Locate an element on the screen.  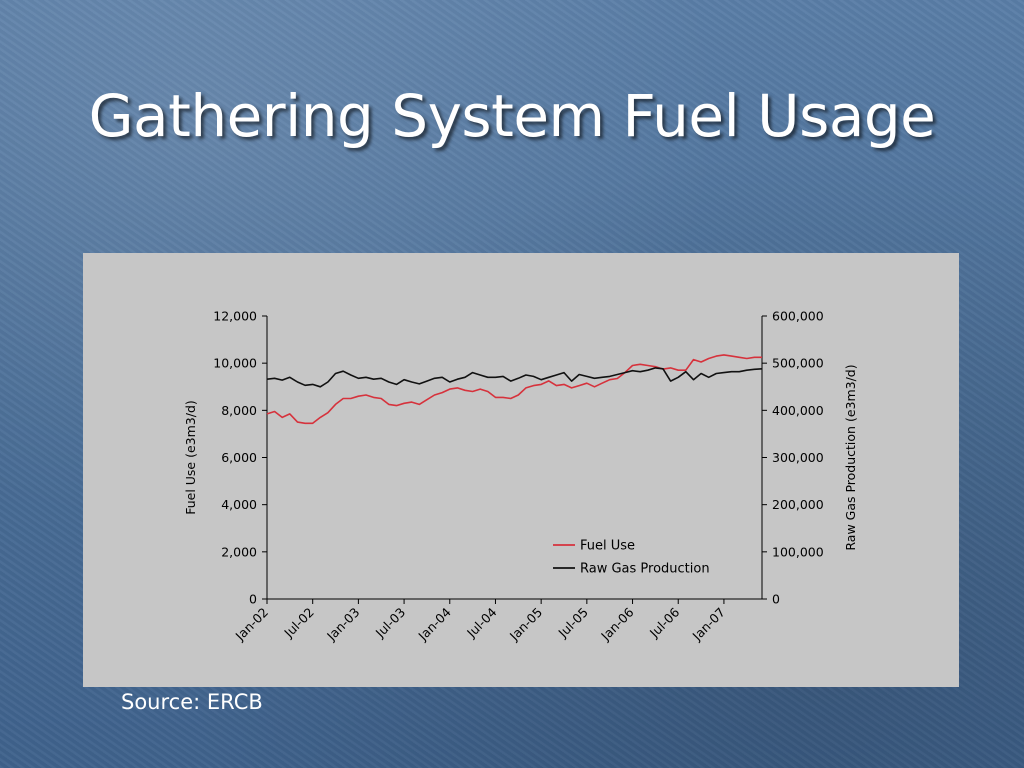
y-right-tick-label: 500,000 is located at coordinates (798, 363).